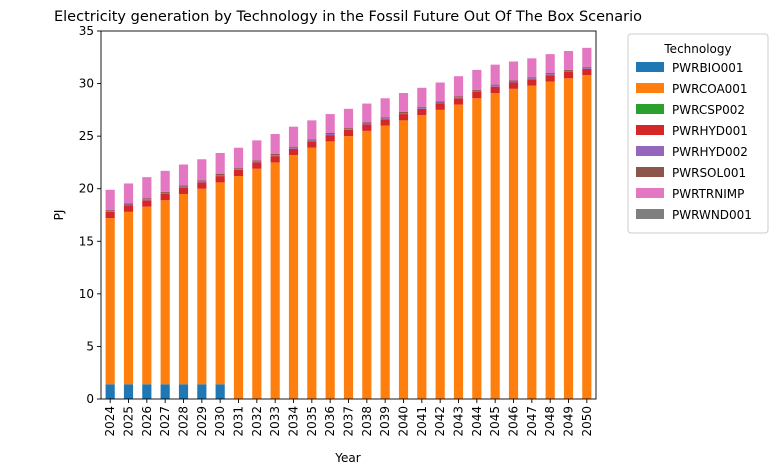 The width and height of the screenshot is (780, 474). I want to click on bar-pwrhyd002-2041, so click(422, 108).